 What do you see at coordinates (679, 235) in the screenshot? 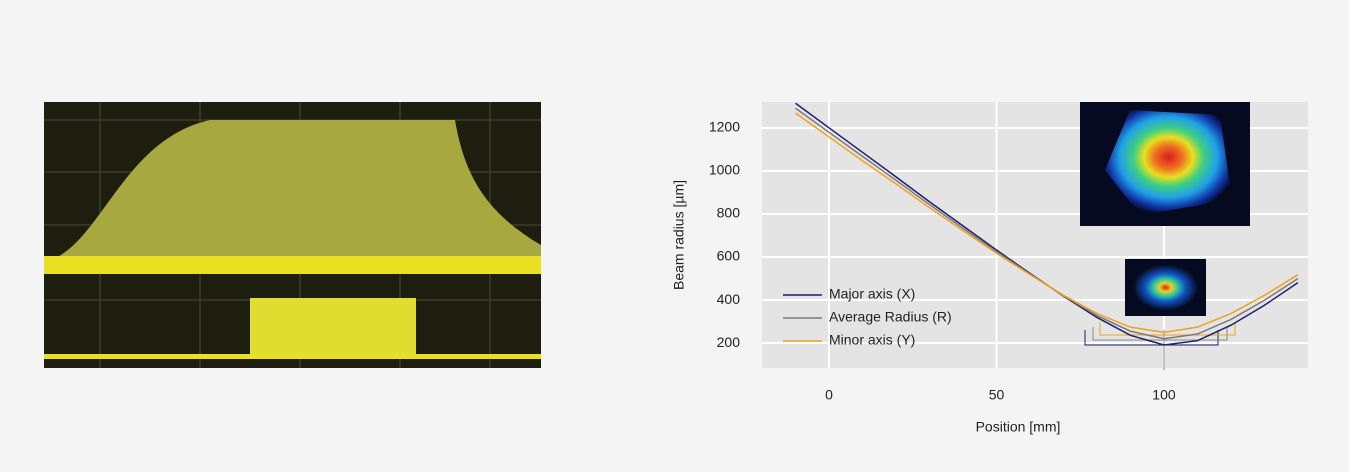
I see `y-axis-label: Beam radius [µm]` at bounding box center [679, 235].